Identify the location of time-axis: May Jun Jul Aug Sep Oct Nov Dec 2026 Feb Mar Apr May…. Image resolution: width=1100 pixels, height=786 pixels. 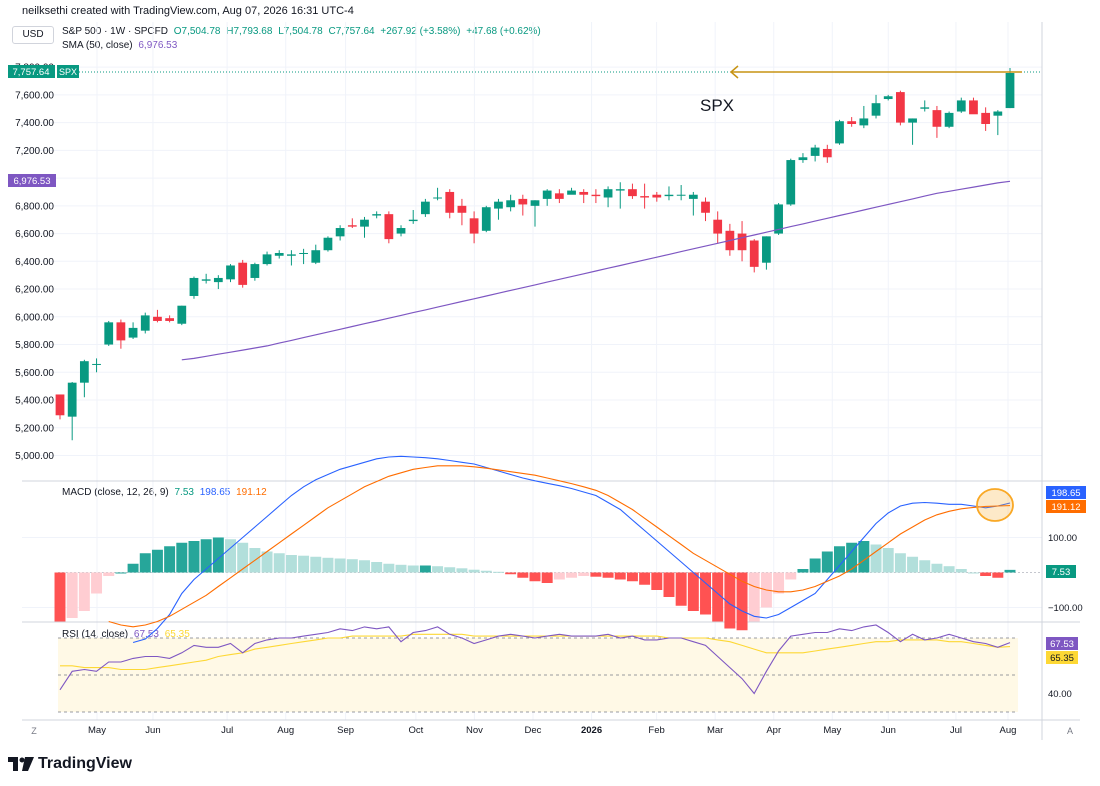
(552, 730).